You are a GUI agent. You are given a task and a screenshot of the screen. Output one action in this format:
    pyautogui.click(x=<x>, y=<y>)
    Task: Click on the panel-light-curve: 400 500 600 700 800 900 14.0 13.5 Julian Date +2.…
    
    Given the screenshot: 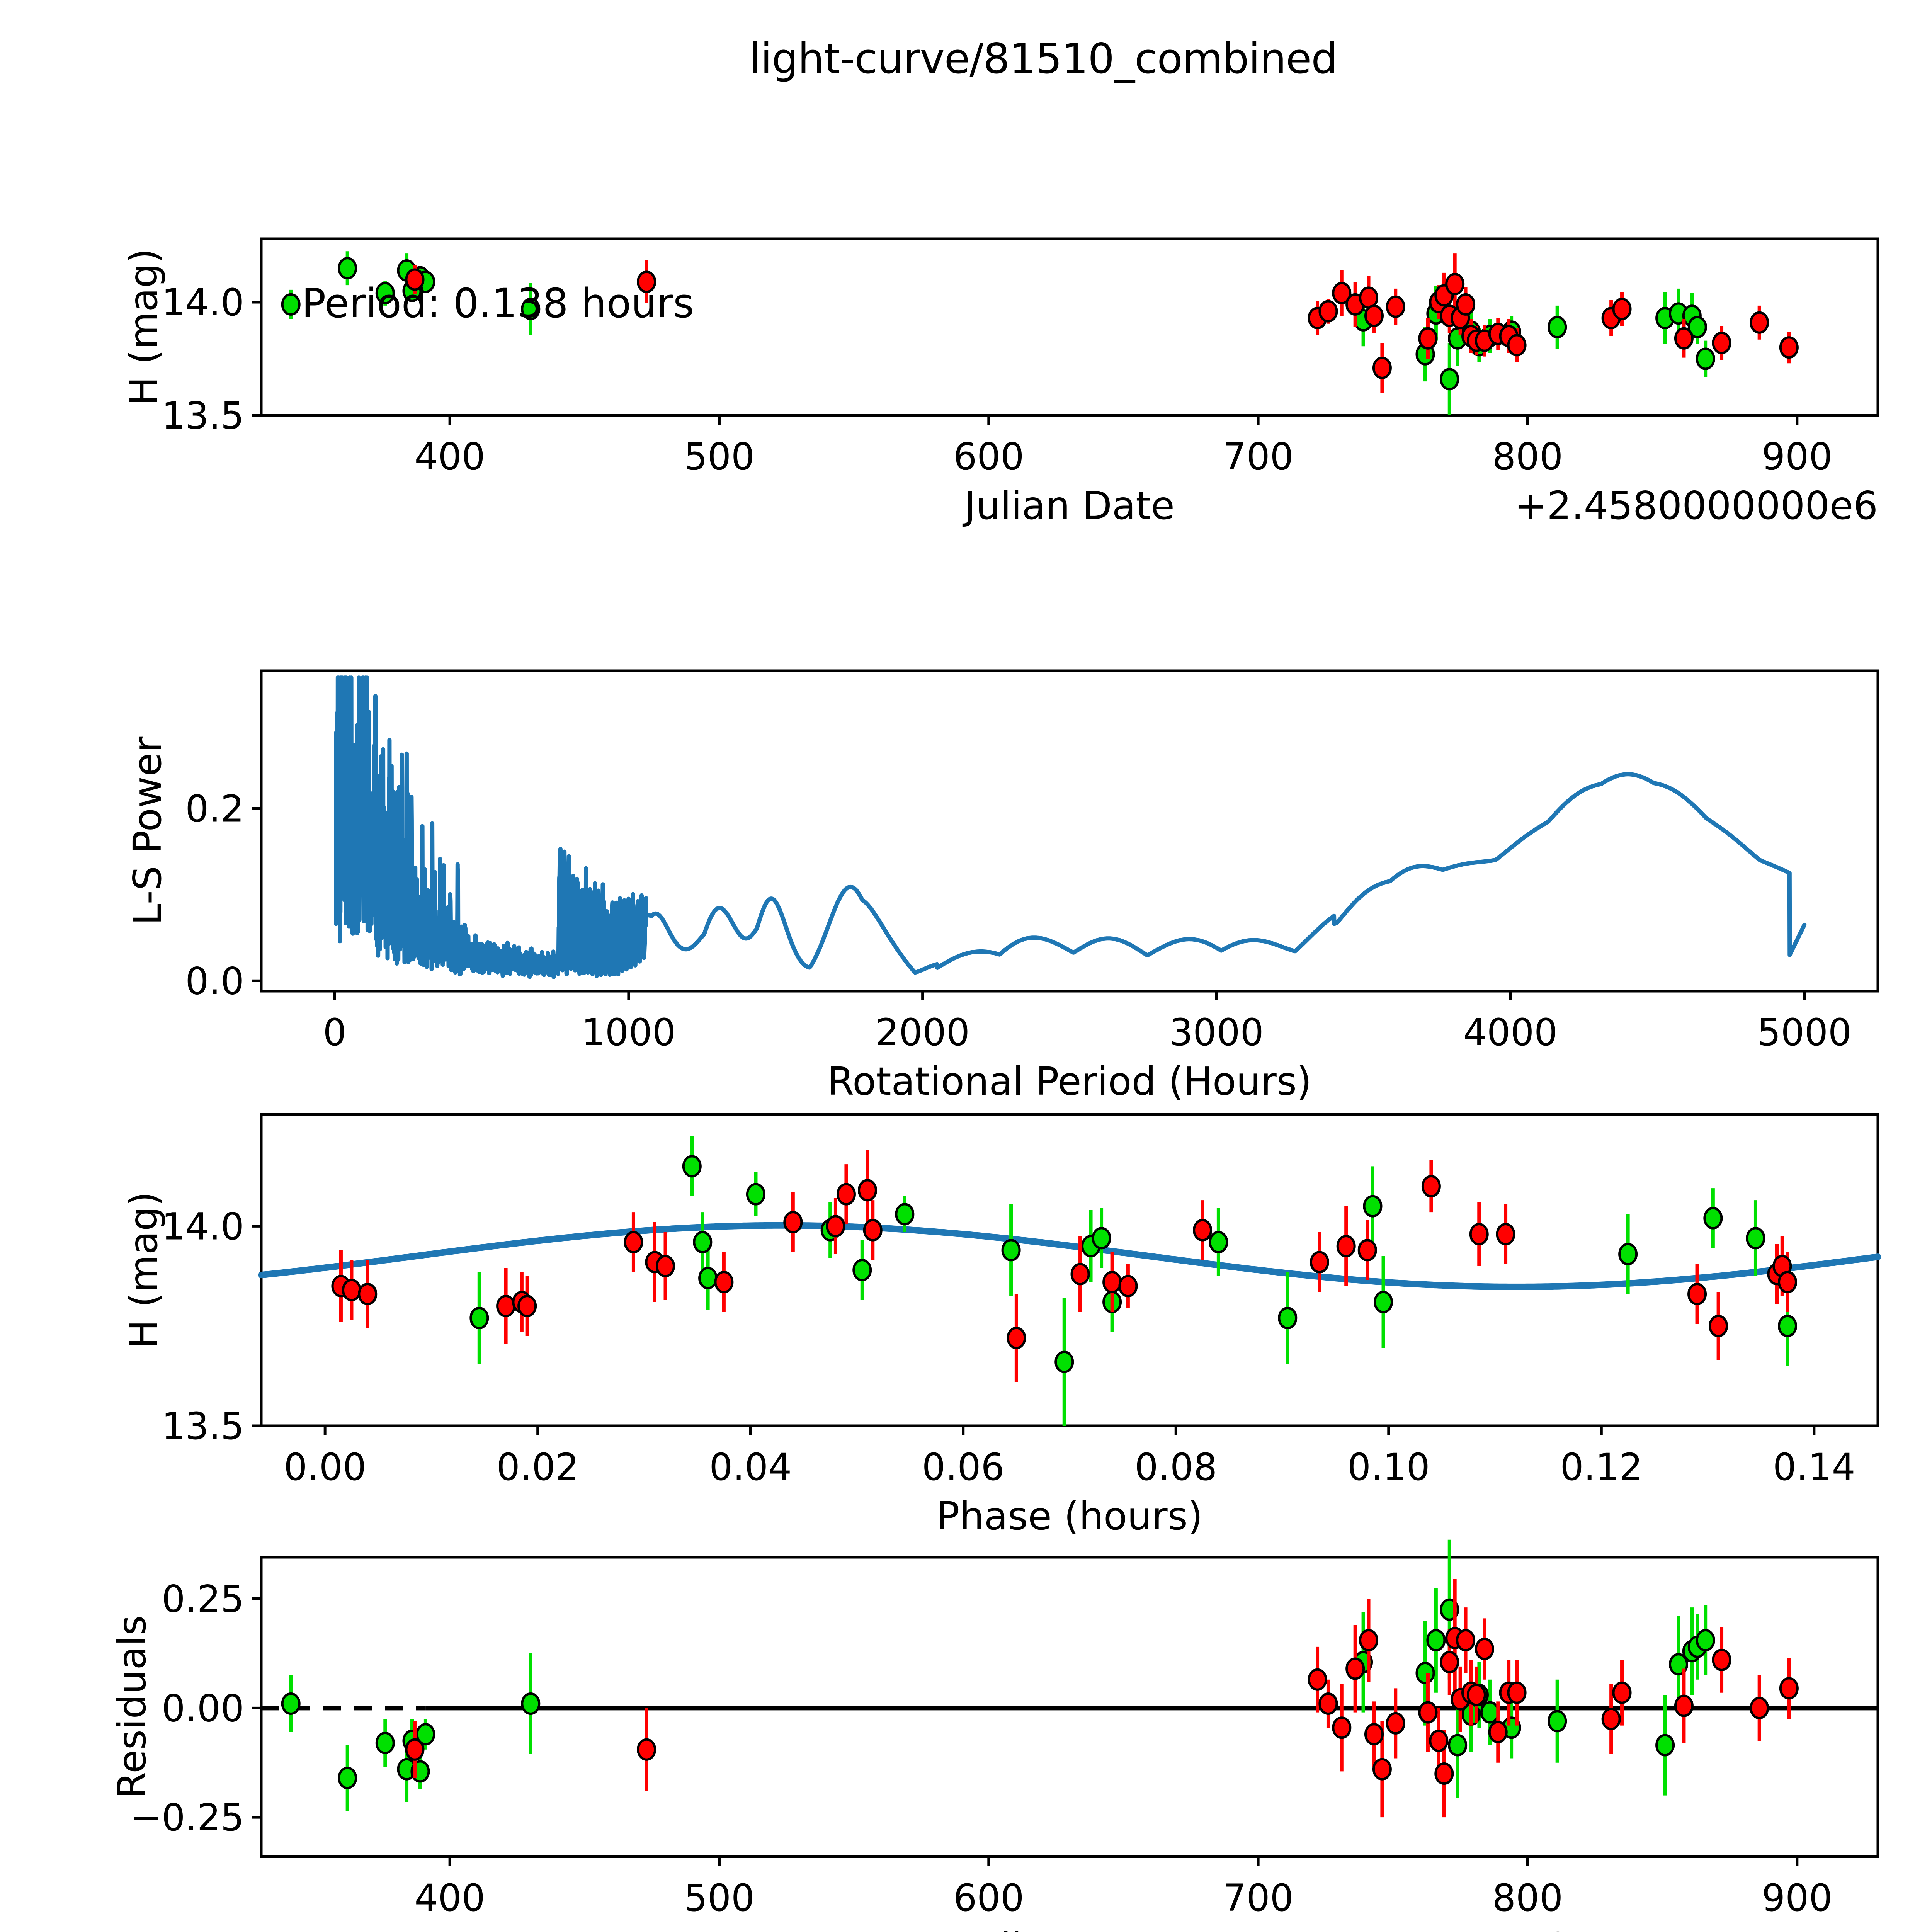 What is the action you would take?
    pyautogui.click(x=1000, y=383)
    